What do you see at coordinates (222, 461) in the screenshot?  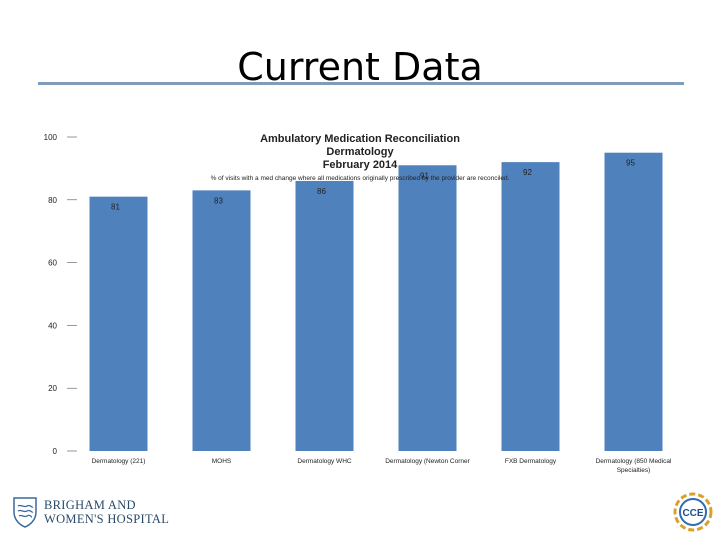 I see `x-tick-label: MOHS` at bounding box center [222, 461].